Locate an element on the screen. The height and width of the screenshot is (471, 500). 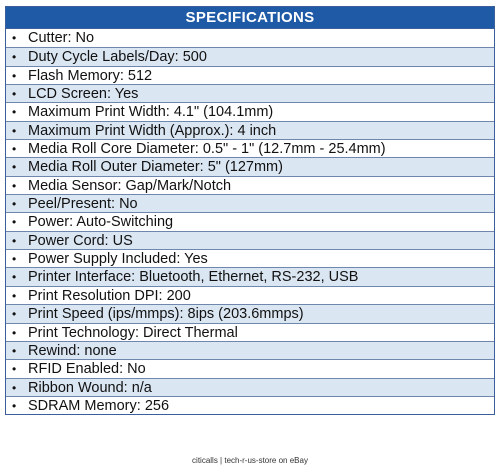
spec-row: • Power Supply Included: Yes is located at coordinates (250, 258).